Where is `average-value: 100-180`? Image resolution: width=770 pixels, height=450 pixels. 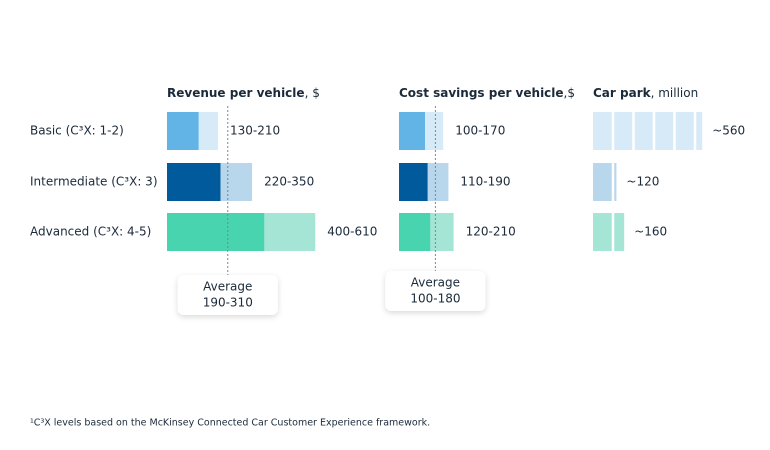
average-value: 100-180 is located at coordinates (435, 299).